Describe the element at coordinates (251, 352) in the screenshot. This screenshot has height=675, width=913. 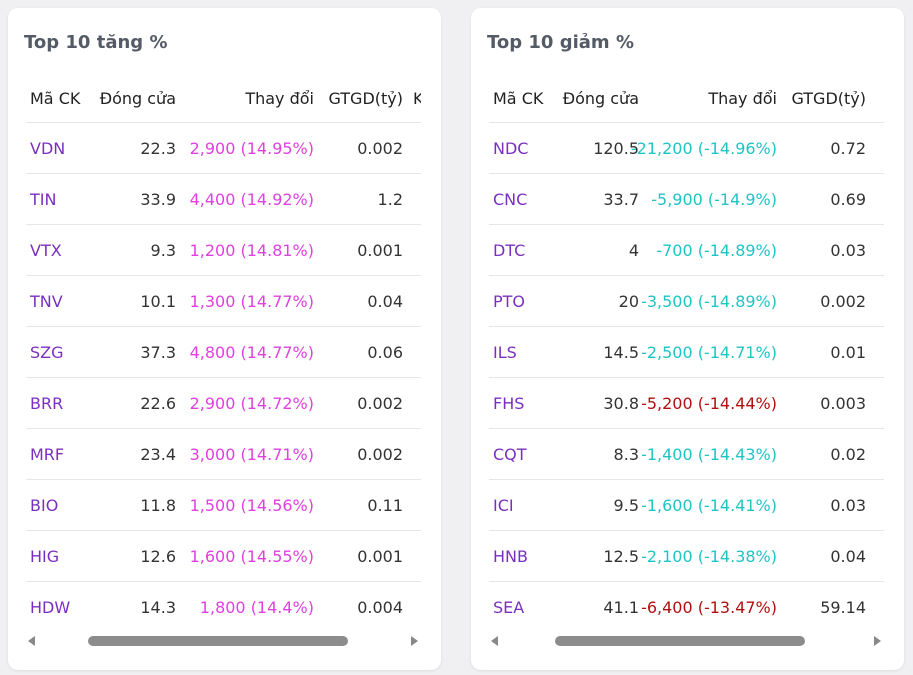
I see `price-change: 4,800 (14.77%)` at that location.